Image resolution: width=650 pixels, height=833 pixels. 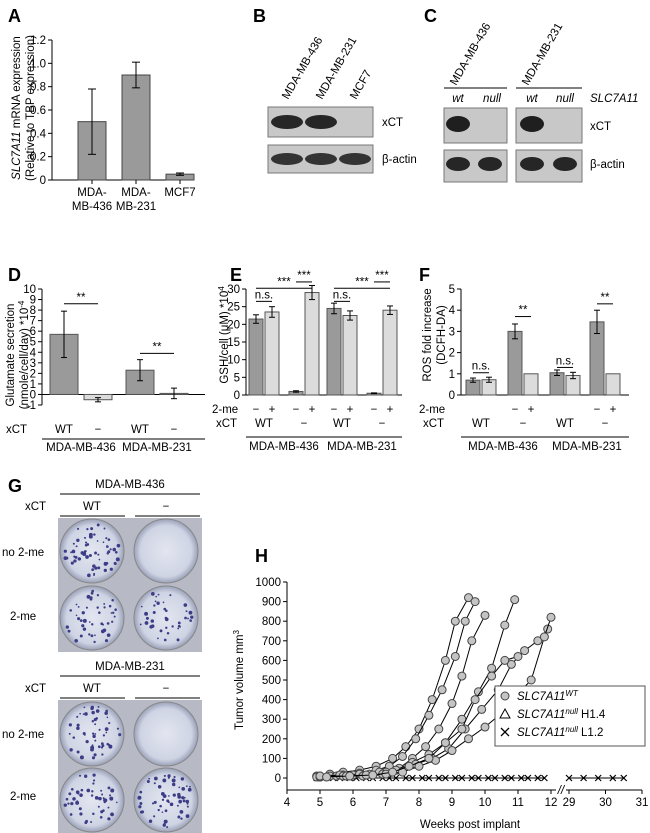 What do you see at coordinates (268, 583) in the screenshot?
I see `y-tick-label: 1000` at bounding box center [268, 583].